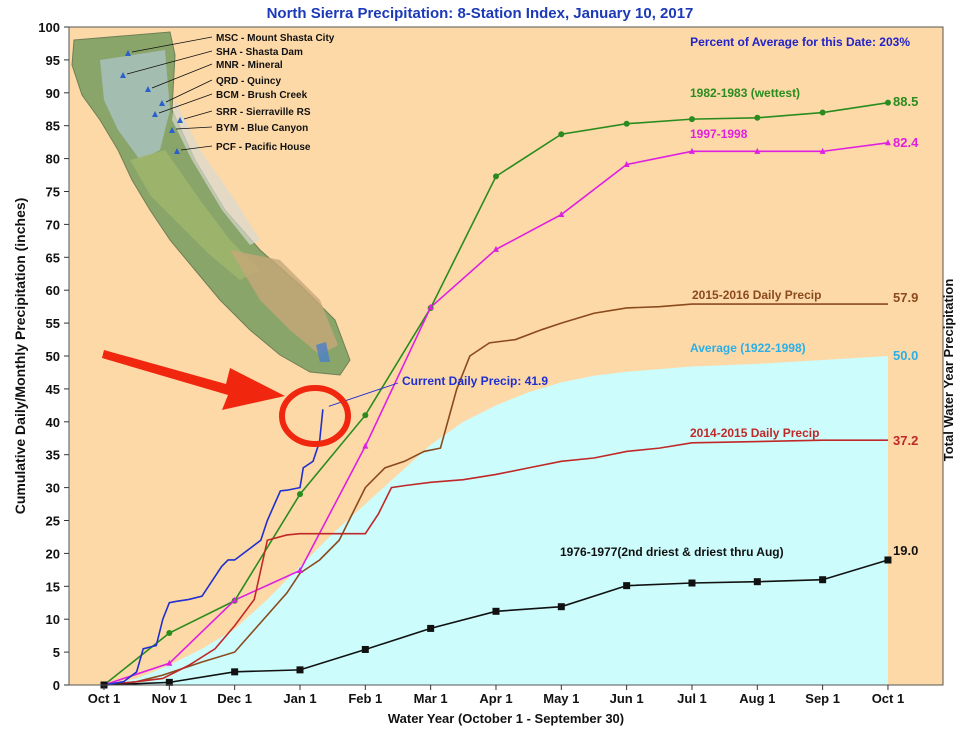 Image resolution: width=960 pixels, height=742 pixels. Describe the element at coordinates (249, 65) in the screenshot. I see `station-label: MNR - Mineral` at that location.